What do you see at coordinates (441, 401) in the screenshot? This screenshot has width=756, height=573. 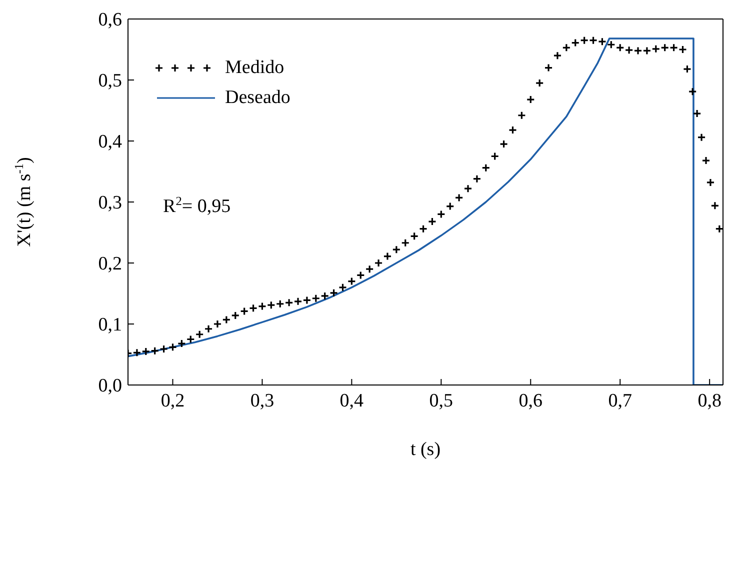 I see `x-tick-label: 0,5` at bounding box center [441, 401].